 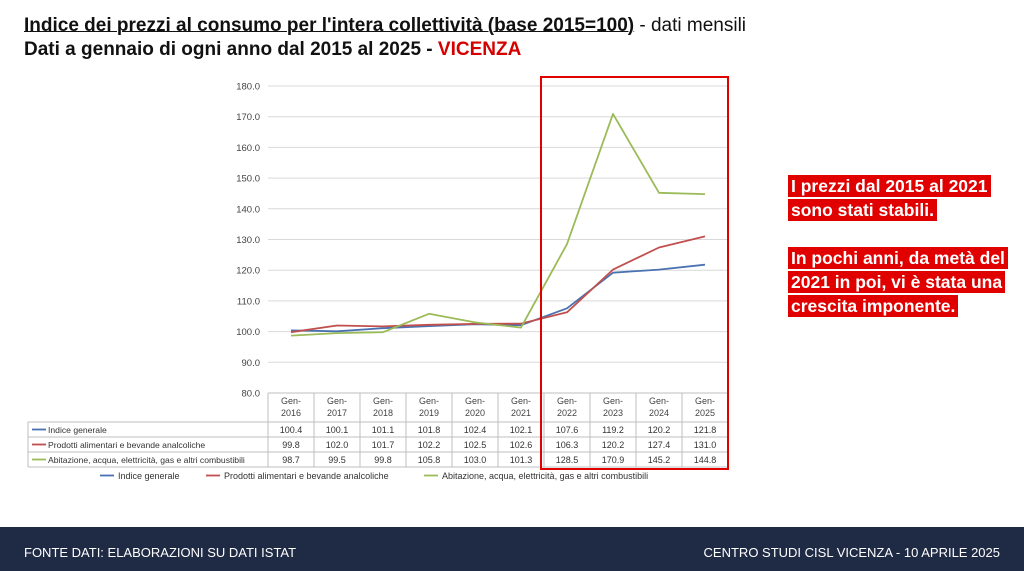 I want to click on y-tick-label: 140.0, so click(x=248, y=209).